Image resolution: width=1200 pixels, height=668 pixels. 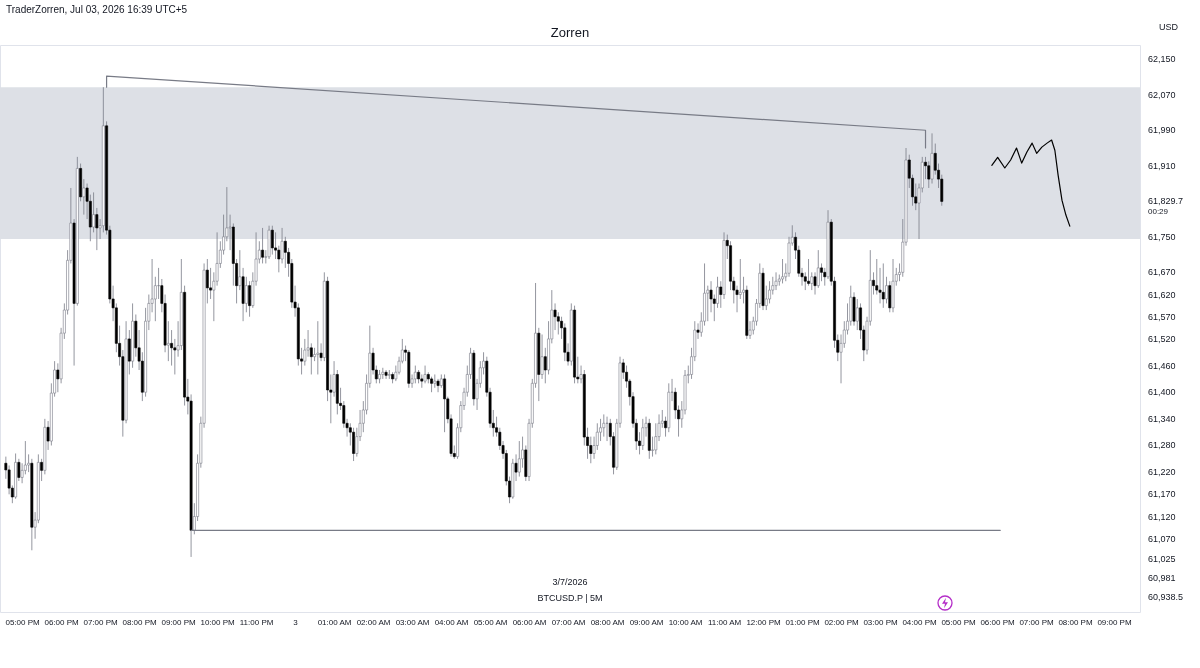 What do you see at coordinates (568, 622) in the screenshot?
I see `x-tick-label: 07:00 AM` at bounding box center [568, 622].